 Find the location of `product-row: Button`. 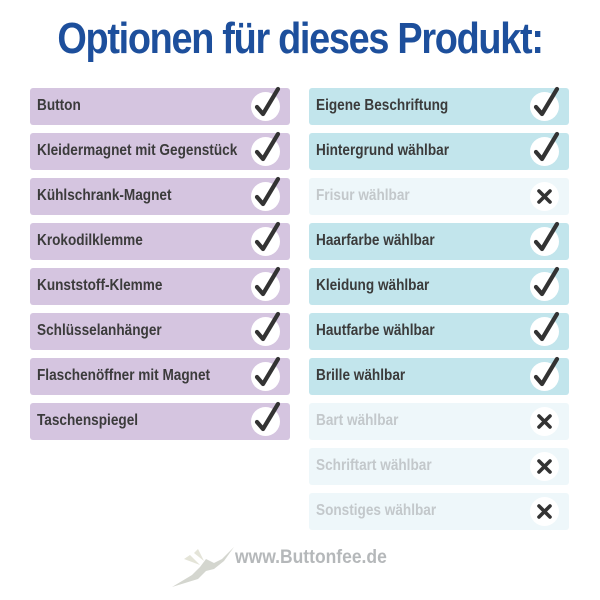

product-row: Button is located at coordinates (160, 105).